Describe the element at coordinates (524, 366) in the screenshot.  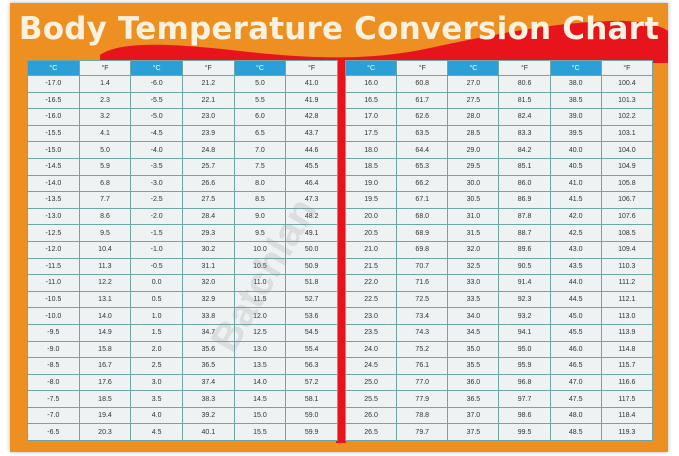
I see `fahrenheit-cell: 95.9` at that location.